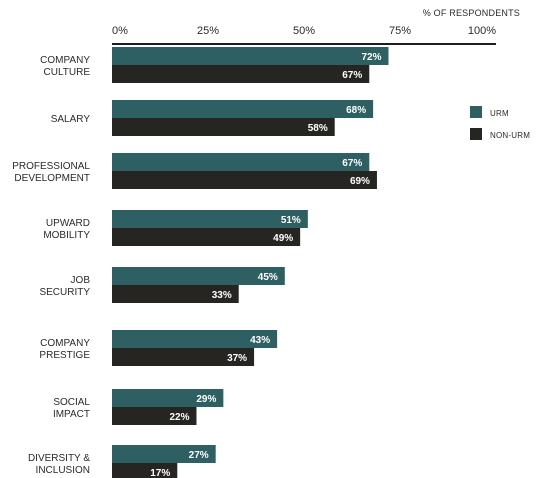 The height and width of the screenshot is (478, 557). What do you see at coordinates (81, 280) in the screenshot?
I see `category-label: JOB` at bounding box center [81, 280].